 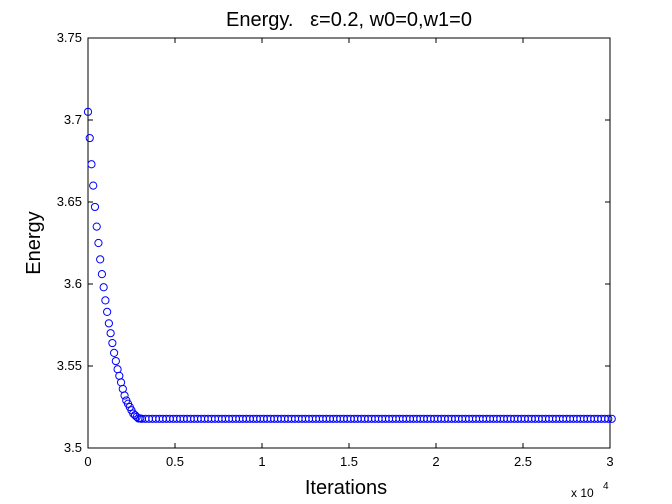 What do you see at coordinates (261, 461) in the screenshot?
I see `x-tick-label: 1` at bounding box center [261, 461].